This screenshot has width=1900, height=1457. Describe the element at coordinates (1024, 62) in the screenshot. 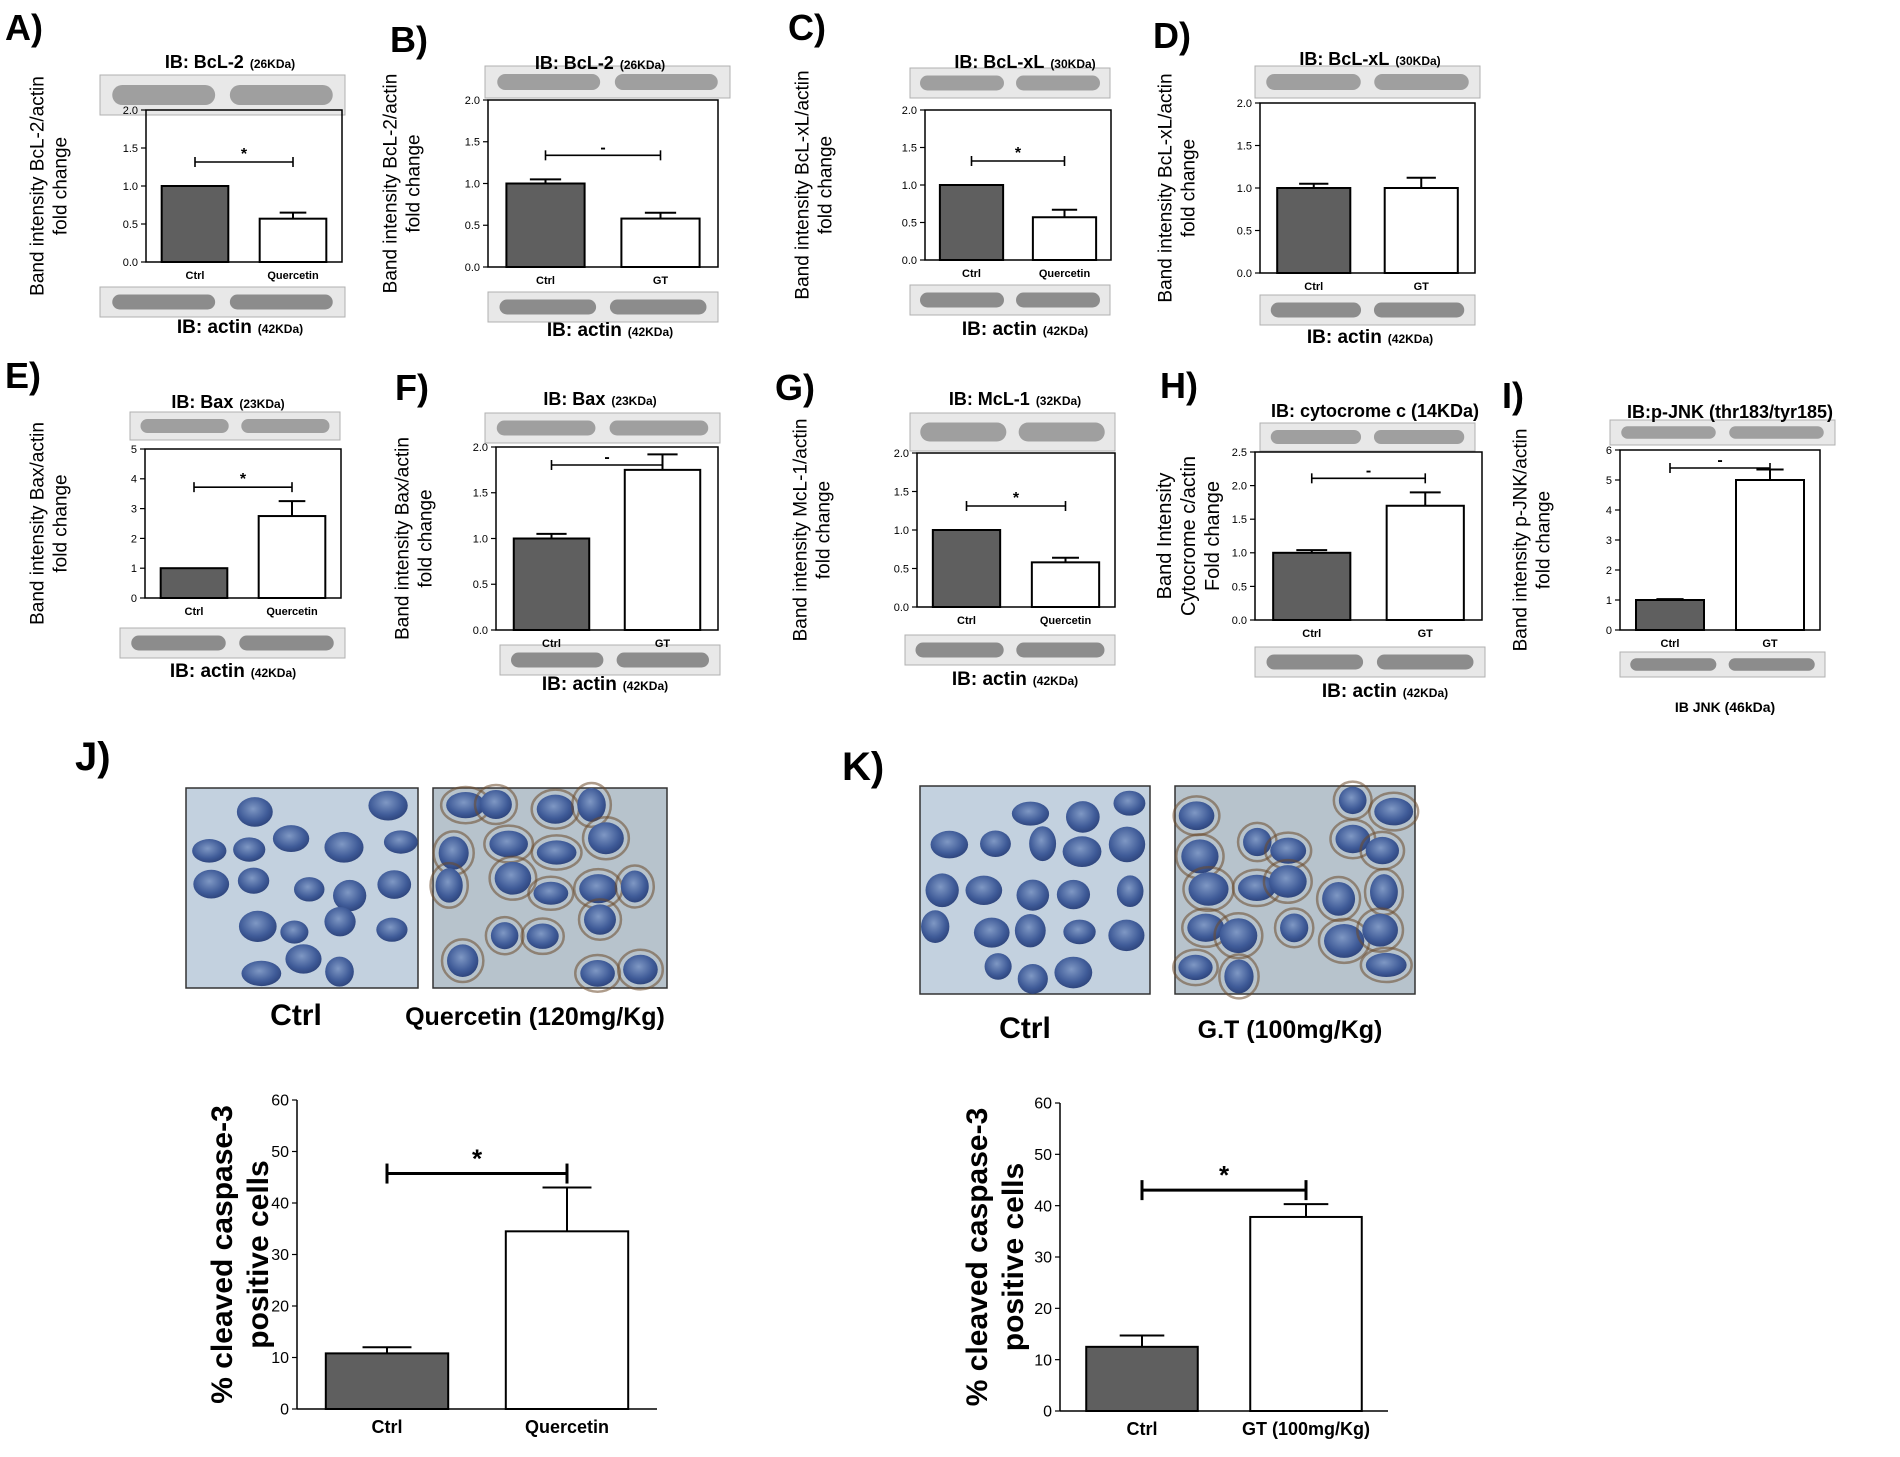

I see `blot-top-label: IB: BcL-xL (30KDa)` at that location.